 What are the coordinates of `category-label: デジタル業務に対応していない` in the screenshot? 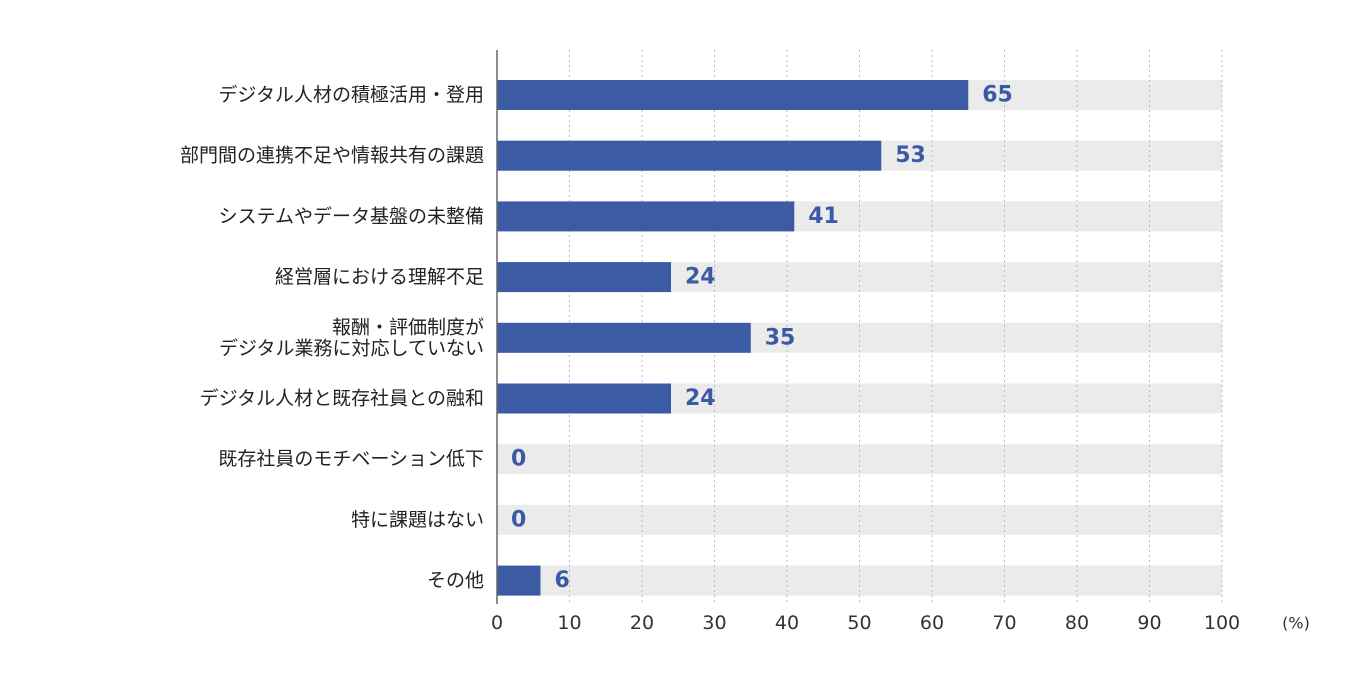 It's located at (351, 348).